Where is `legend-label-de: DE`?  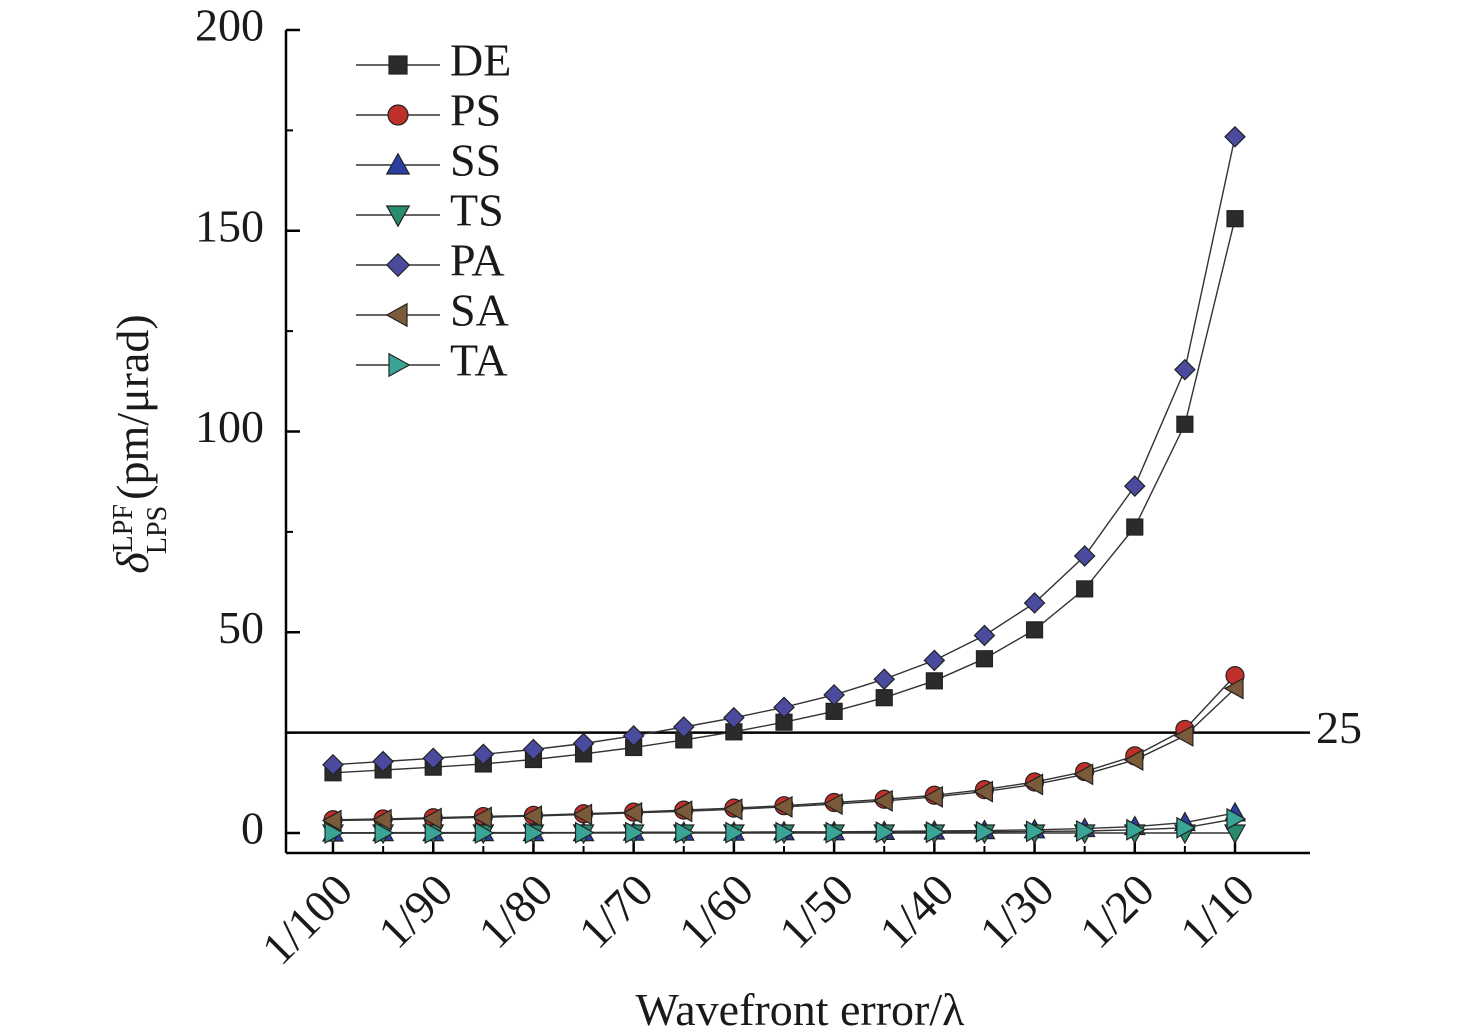
legend-label-de: DE is located at coordinates (480, 60).